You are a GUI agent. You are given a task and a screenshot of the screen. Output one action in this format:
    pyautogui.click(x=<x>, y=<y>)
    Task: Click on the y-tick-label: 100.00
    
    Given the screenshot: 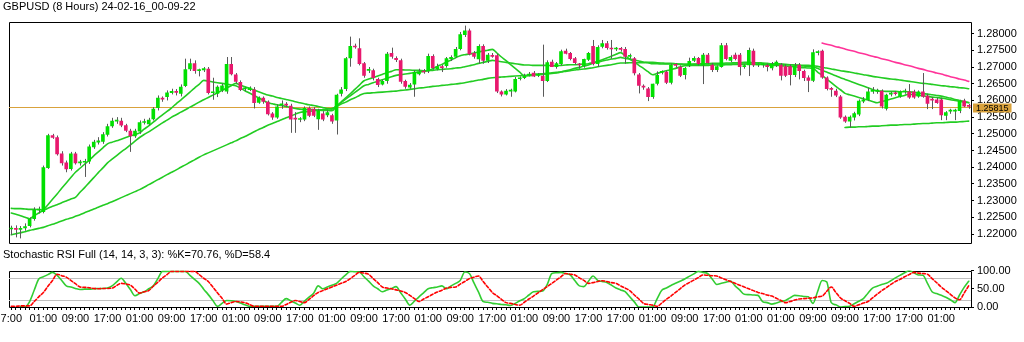 What is the action you would take?
    pyautogui.click(x=994, y=269)
    